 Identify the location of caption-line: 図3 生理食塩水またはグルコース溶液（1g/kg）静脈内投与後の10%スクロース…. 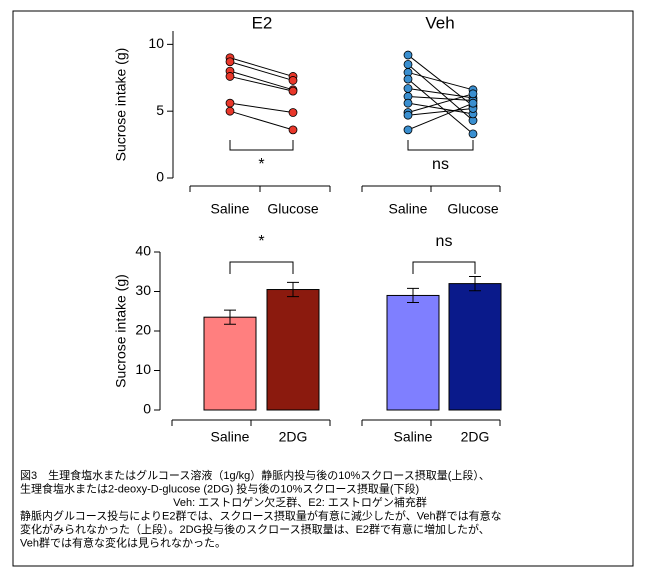
(255, 475).